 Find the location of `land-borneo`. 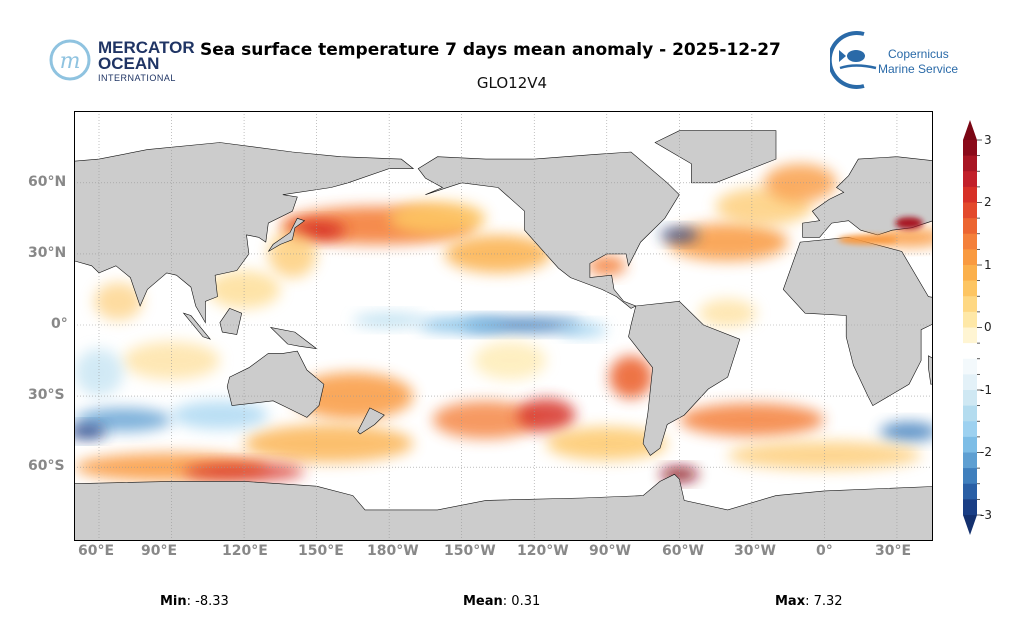

land-borneo is located at coordinates (231, 321).